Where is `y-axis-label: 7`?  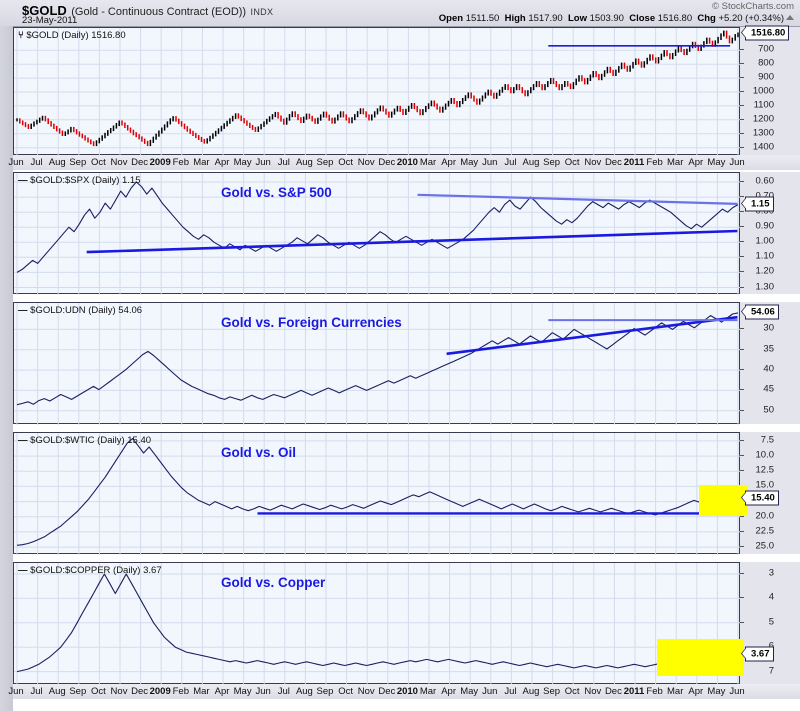
y-axis-label: 7 is located at coordinates (771, 671).